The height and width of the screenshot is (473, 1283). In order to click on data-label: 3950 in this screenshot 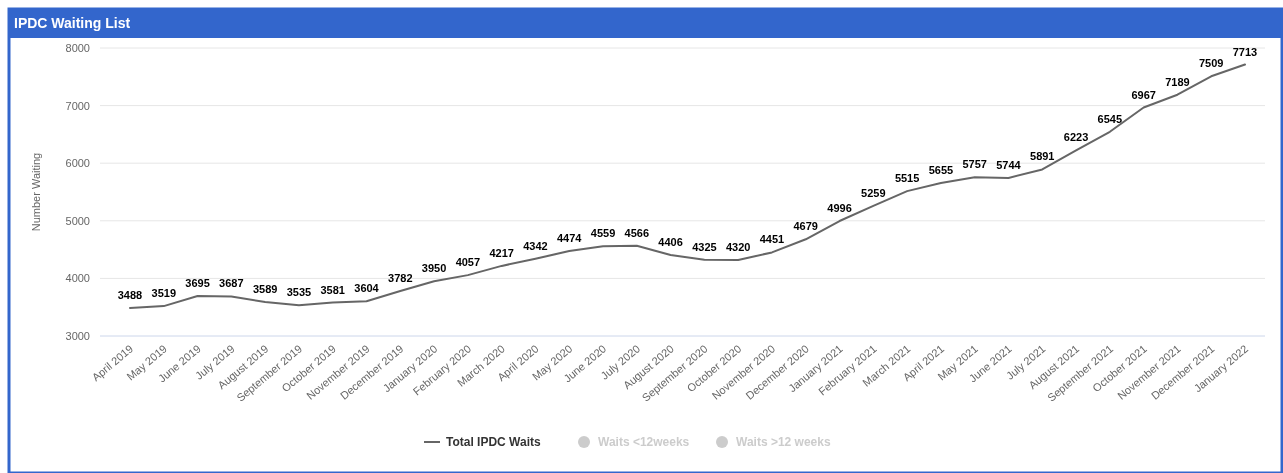, I will do `click(434, 268)`.